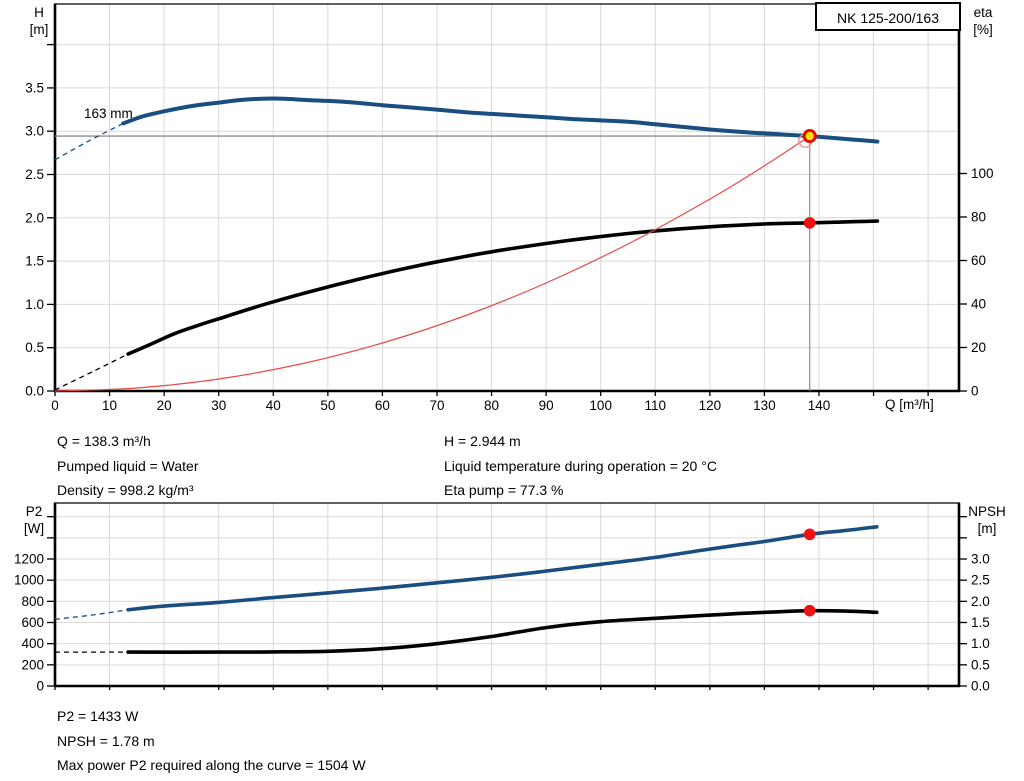 The image size is (1024, 781). What do you see at coordinates (327, 405) in the screenshot?
I see `x-tick-label: 50` at bounding box center [327, 405].